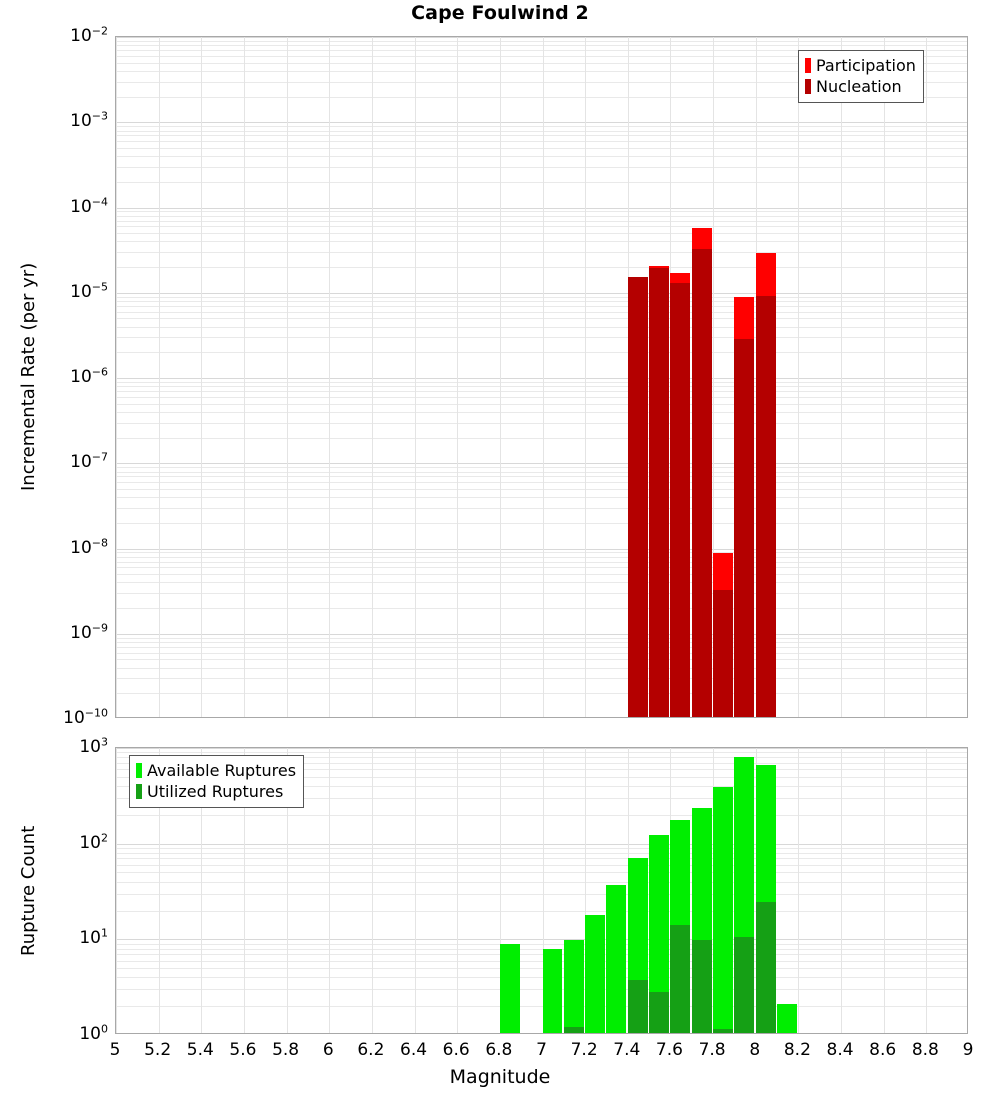 The height and width of the screenshot is (1100, 1000). What do you see at coordinates (93, 842) in the screenshot?
I see `y-tick-label: 10²` at bounding box center [93, 842].